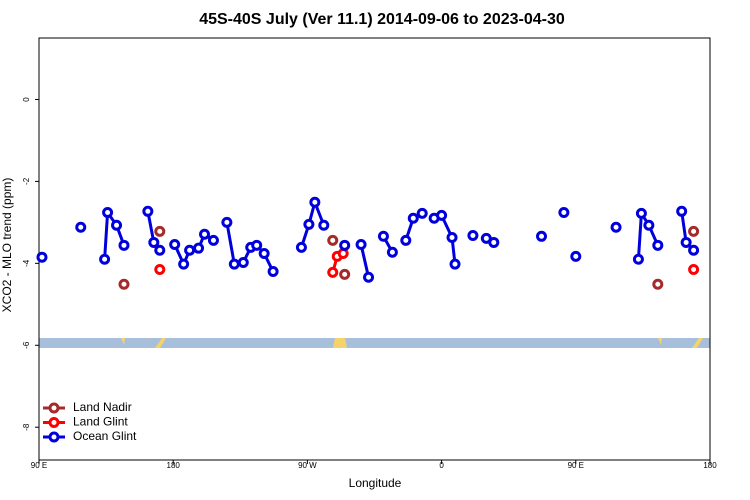  What do you see at coordinates (26, 181) in the screenshot?
I see `y-tick-label: -2` at bounding box center [26, 181].